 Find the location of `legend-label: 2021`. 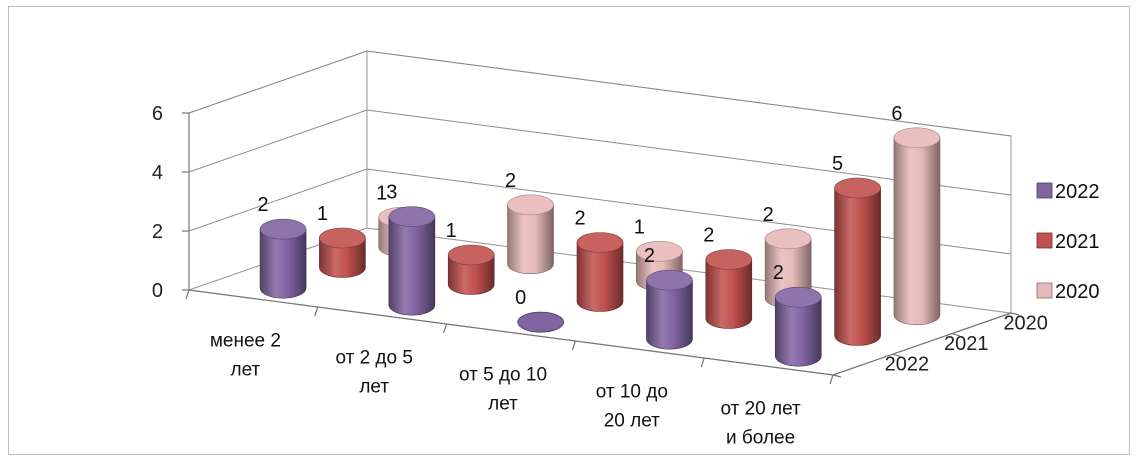

legend-label: 2021 is located at coordinates (1077, 242).